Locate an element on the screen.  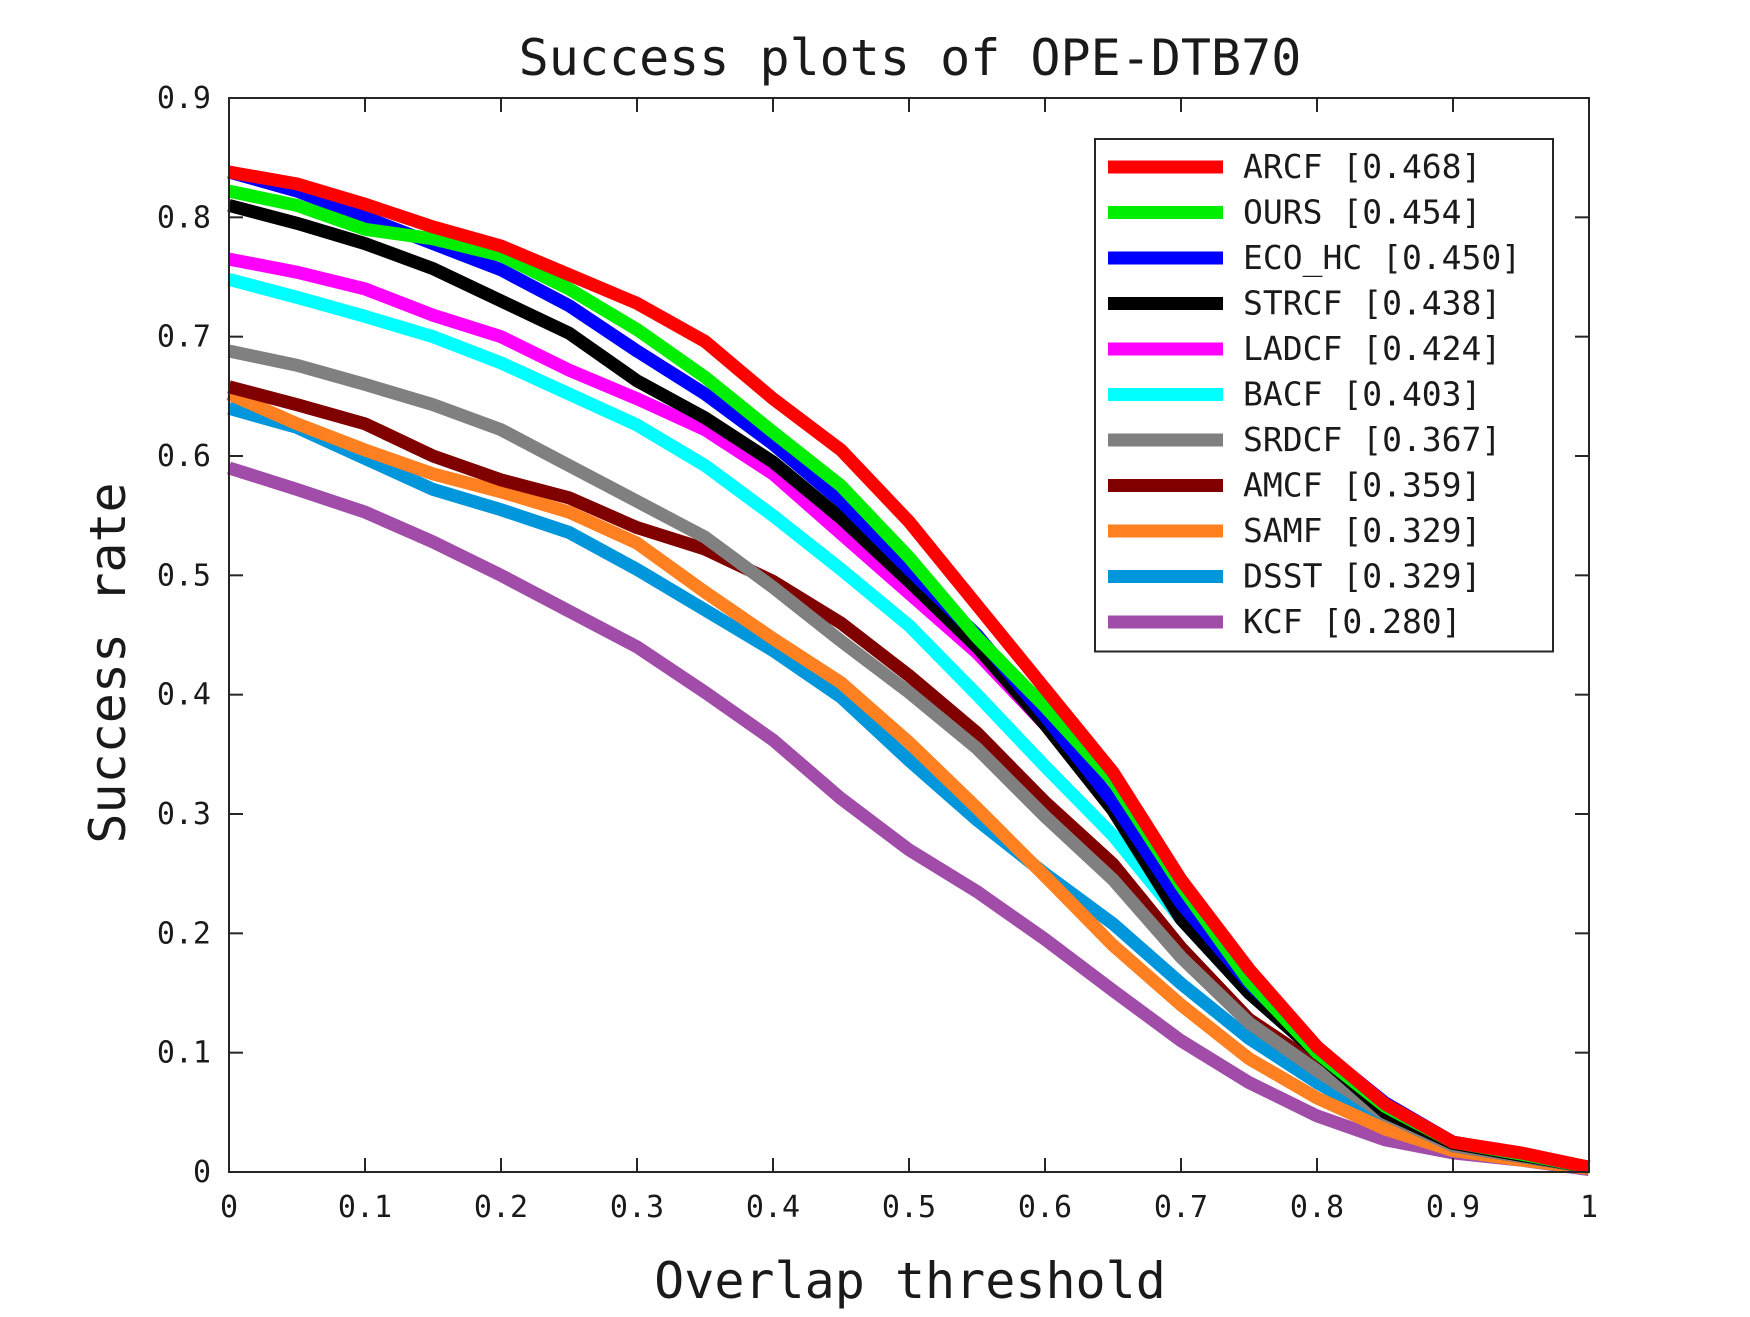
legend-label-dsst: DSST [0.329] is located at coordinates (1362, 576).